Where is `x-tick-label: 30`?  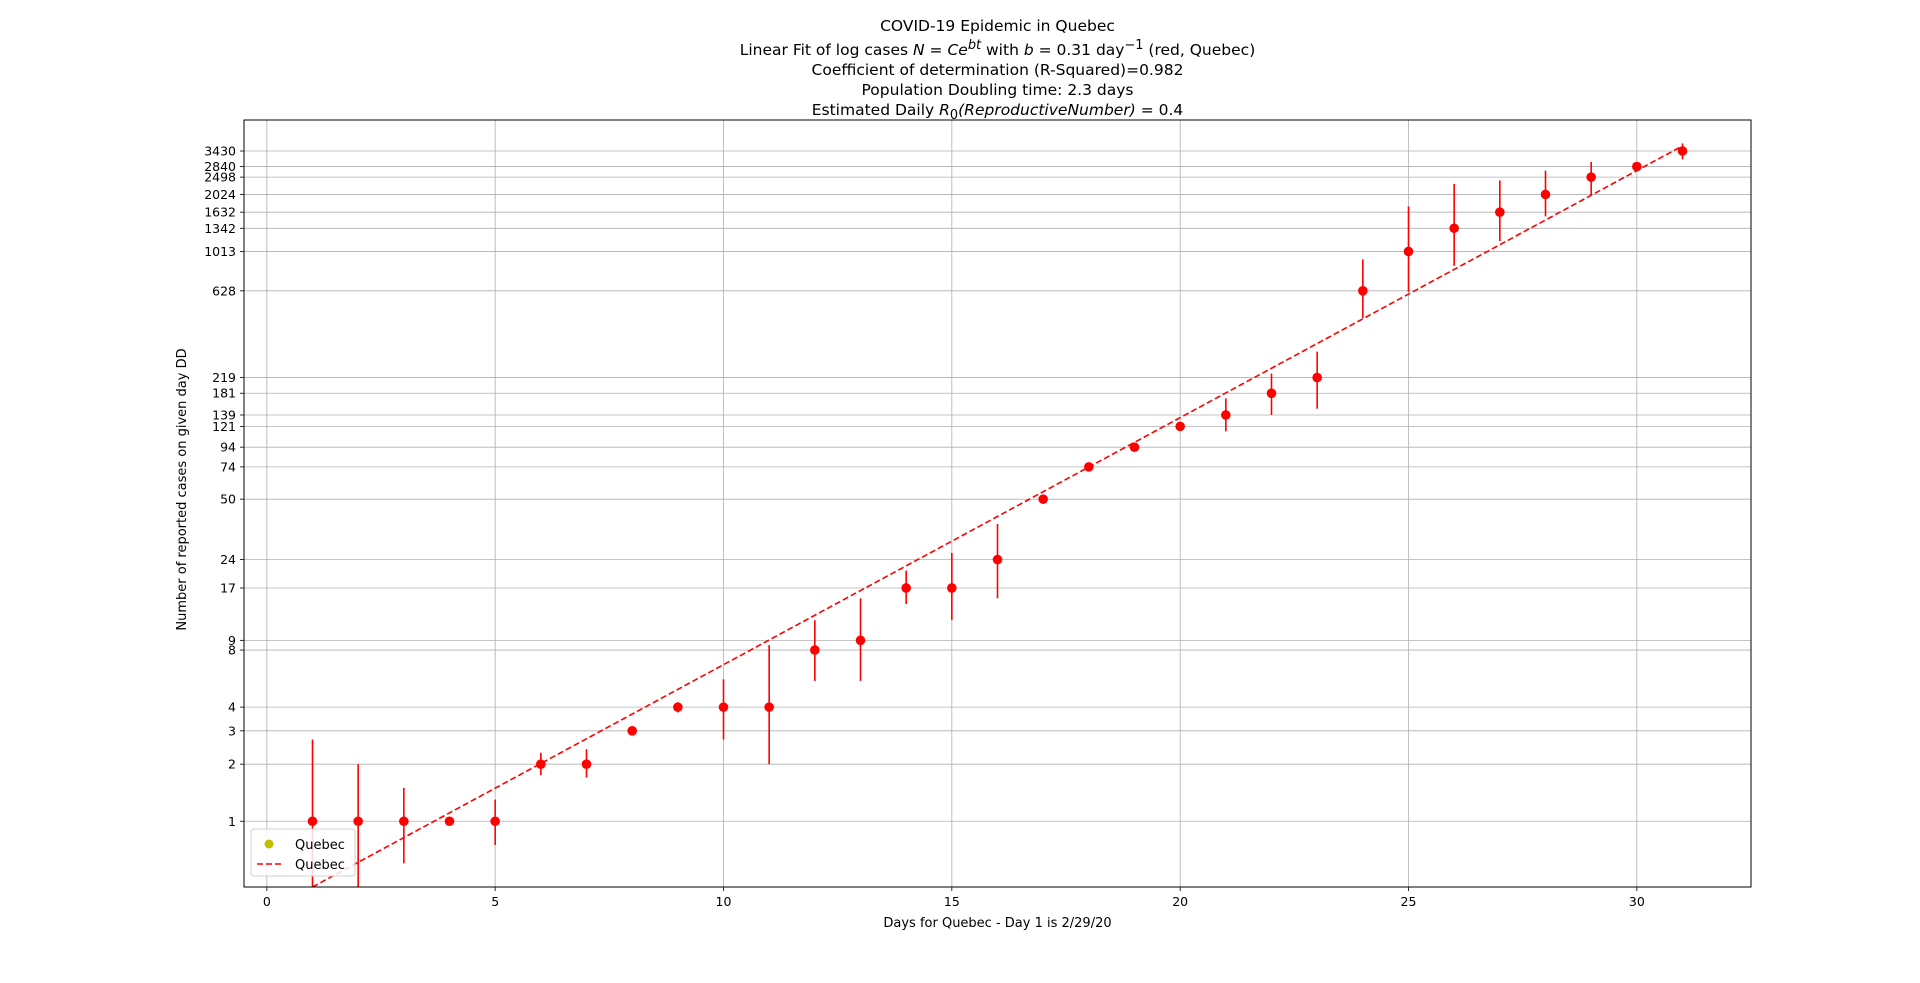 x-tick-label: 30 is located at coordinates (1637, 901).